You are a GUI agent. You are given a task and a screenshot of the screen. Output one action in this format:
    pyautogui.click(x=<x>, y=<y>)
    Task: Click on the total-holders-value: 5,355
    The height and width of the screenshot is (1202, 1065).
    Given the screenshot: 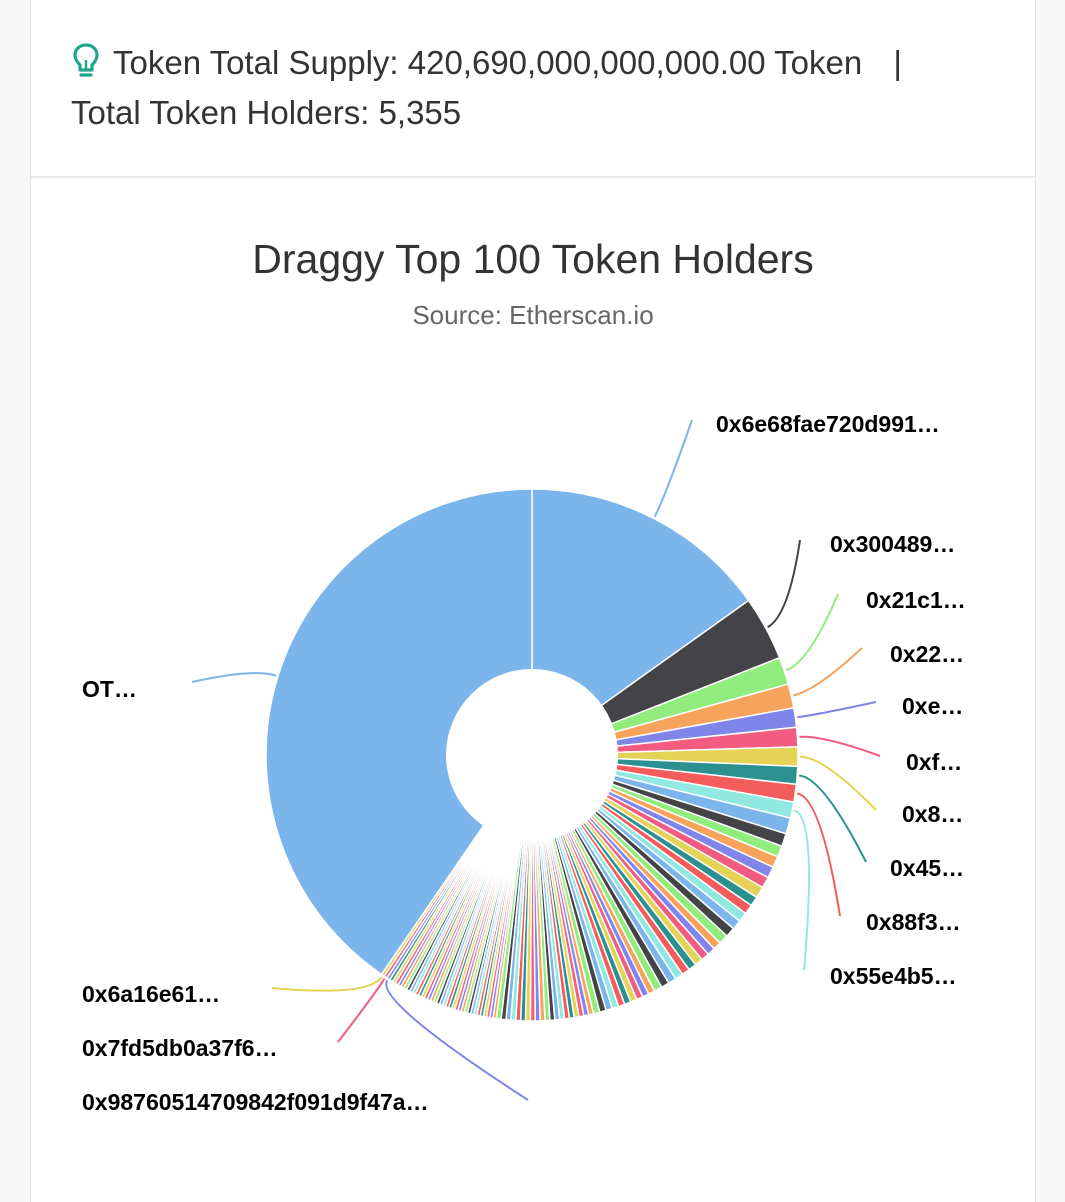 What is the action you would take?
    pyautogui.click(x=420, y=112)
    